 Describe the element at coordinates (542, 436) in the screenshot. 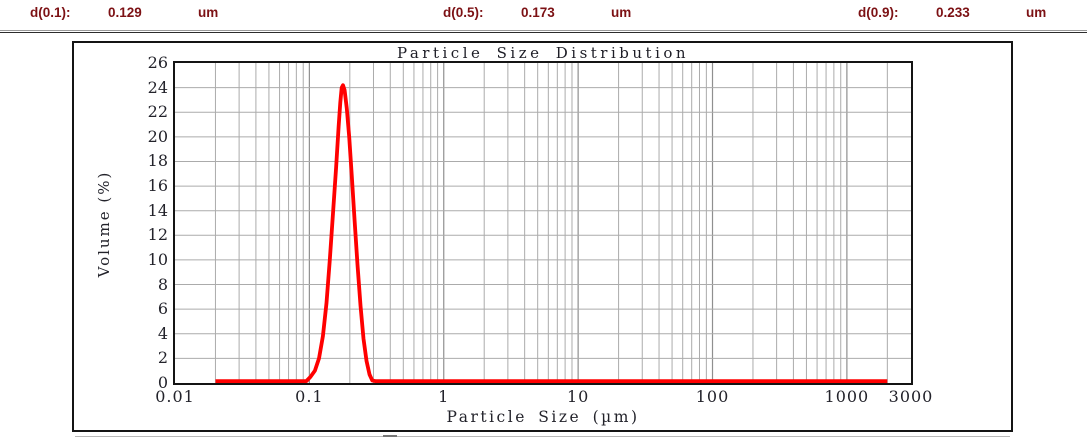

I see `next-section-cutoff-line` at that location.